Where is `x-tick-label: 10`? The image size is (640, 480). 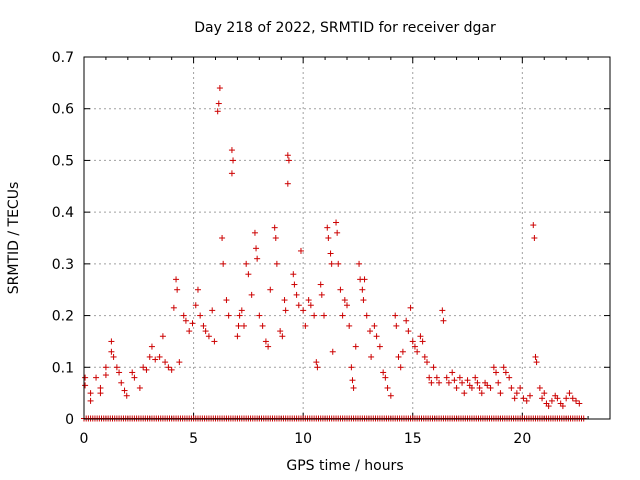 x-tick-label: 10 is located at coordinates (303, 439).